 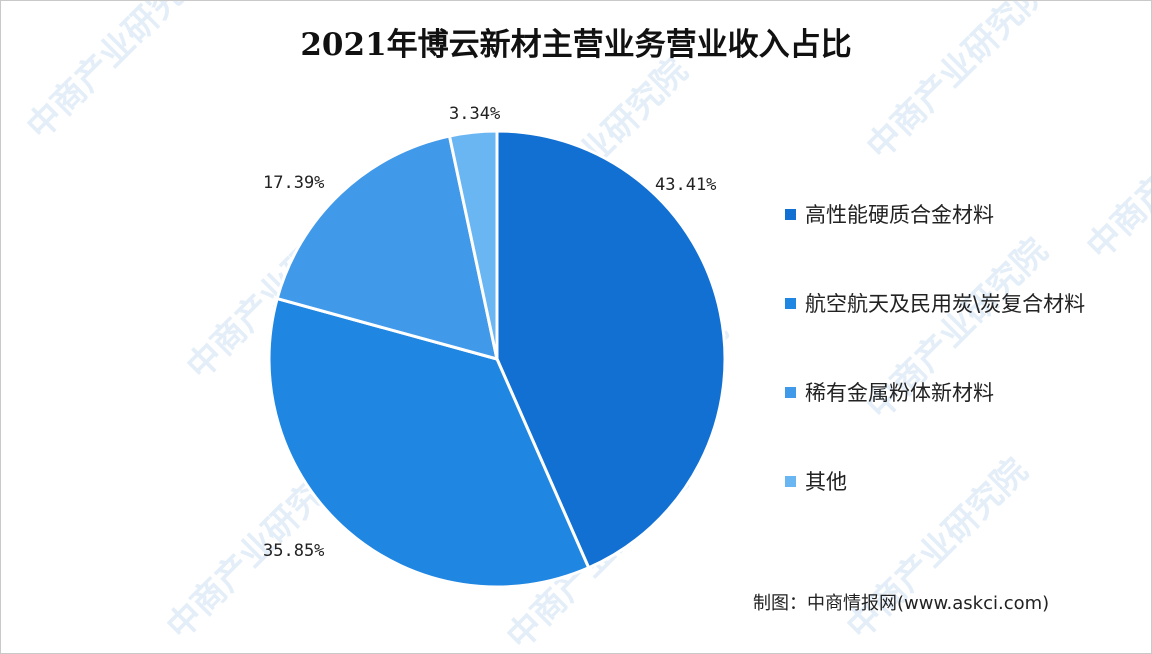 What do you see at coordinates (294, 183) in the screenshot?
I see `data-label-3: 17.39%` at bounding box center [294, 183].